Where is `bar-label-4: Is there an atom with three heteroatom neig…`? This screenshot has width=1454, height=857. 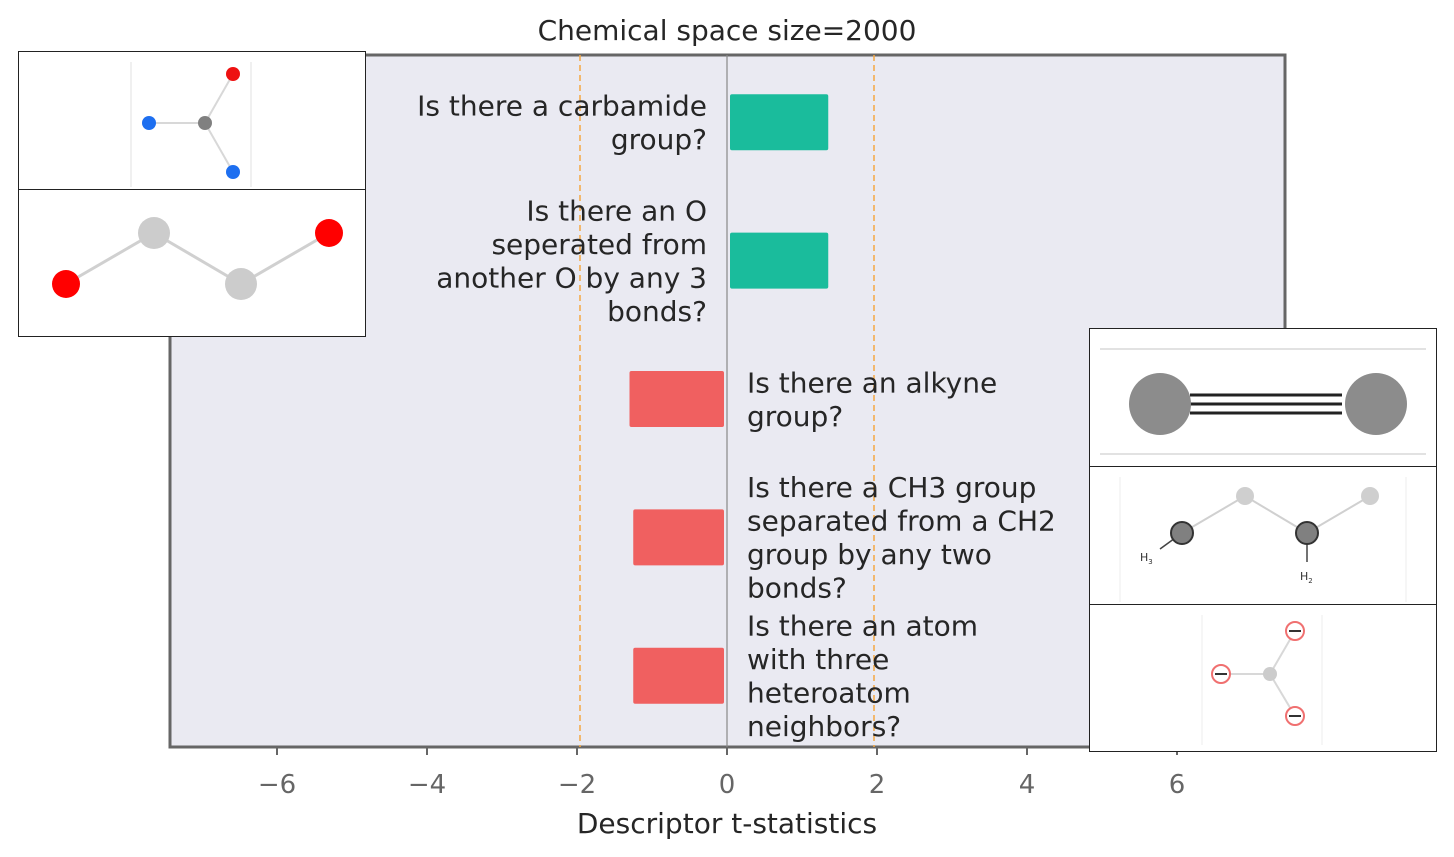
bar-label-4: Is there an atom with three heteroatom neig… is located at coordinates (862, 677).